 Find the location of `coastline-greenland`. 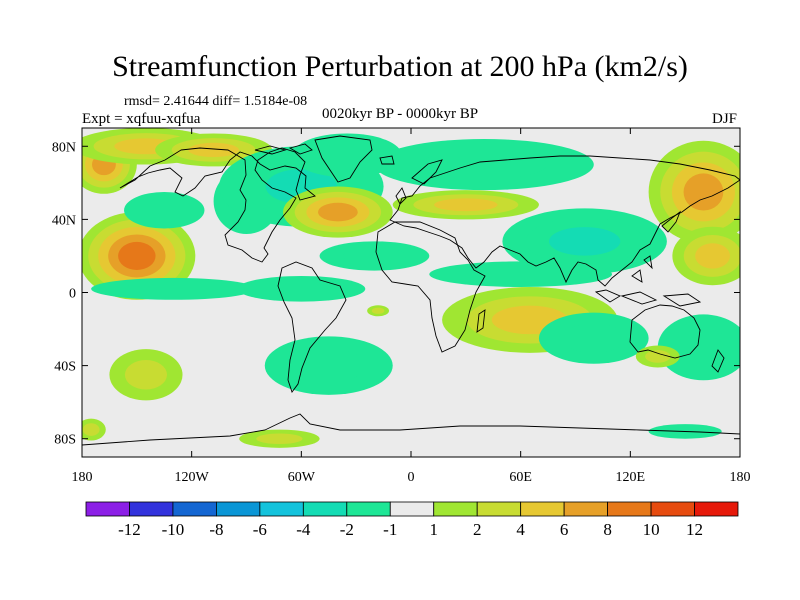

coastline-greenland is located at coordinates (343, 159).